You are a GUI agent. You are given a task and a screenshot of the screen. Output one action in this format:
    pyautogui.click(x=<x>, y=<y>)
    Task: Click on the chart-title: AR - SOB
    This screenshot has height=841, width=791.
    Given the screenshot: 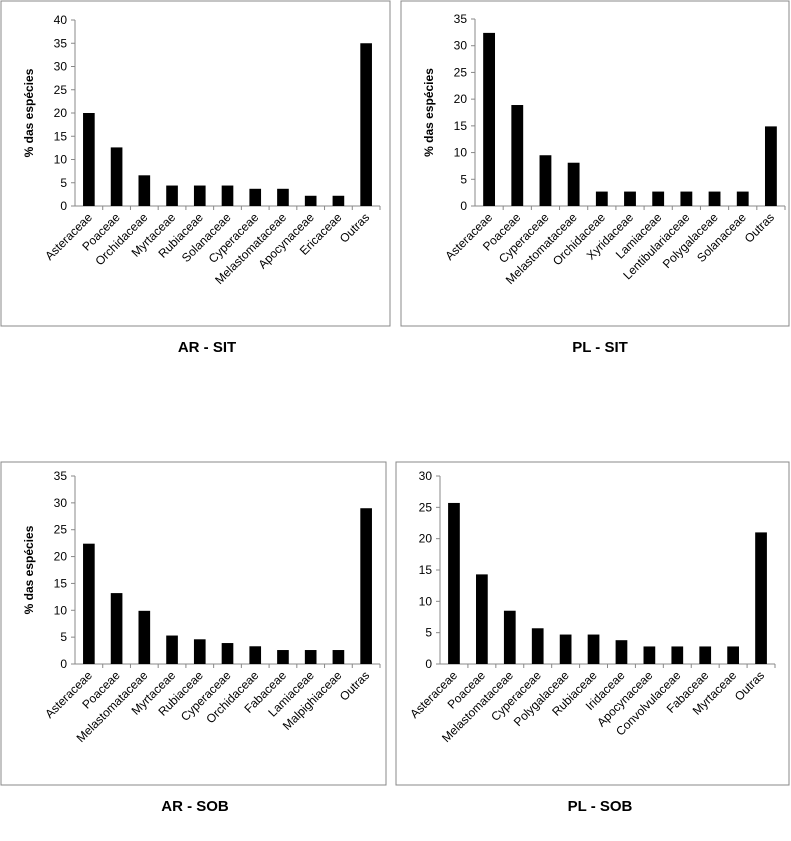 What is the action you would take?
    pyautogui.click(x=195, y=806)
    